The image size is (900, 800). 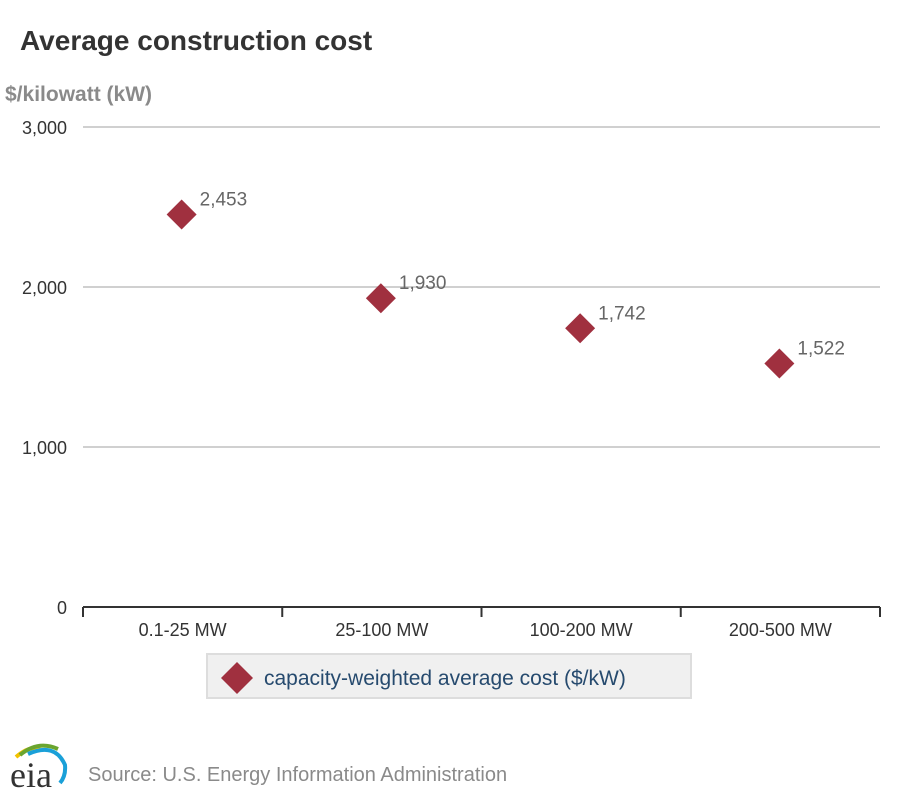 What do you see at coordinates (224, 200) in the screenshot?
I see `data-label: 2,453` at bounding box center [224, 200].